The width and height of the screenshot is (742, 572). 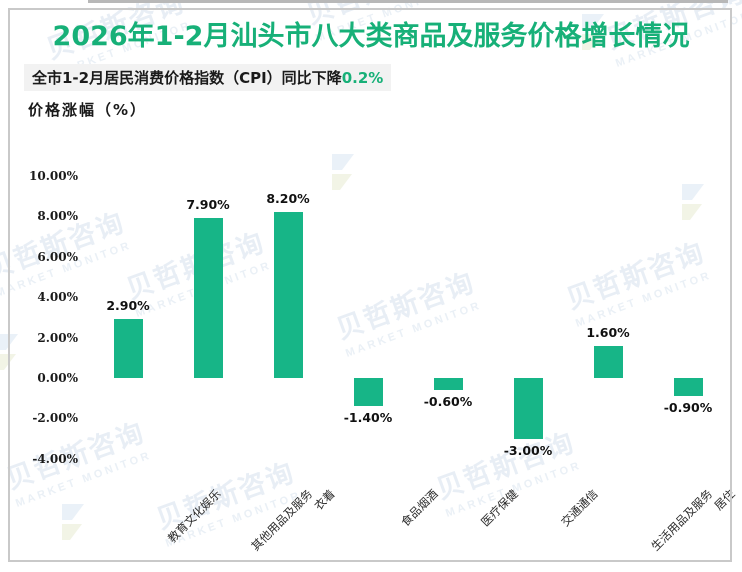 I want to click on y-axis-tick-label: -4.00%, so click(x=55, y=458).